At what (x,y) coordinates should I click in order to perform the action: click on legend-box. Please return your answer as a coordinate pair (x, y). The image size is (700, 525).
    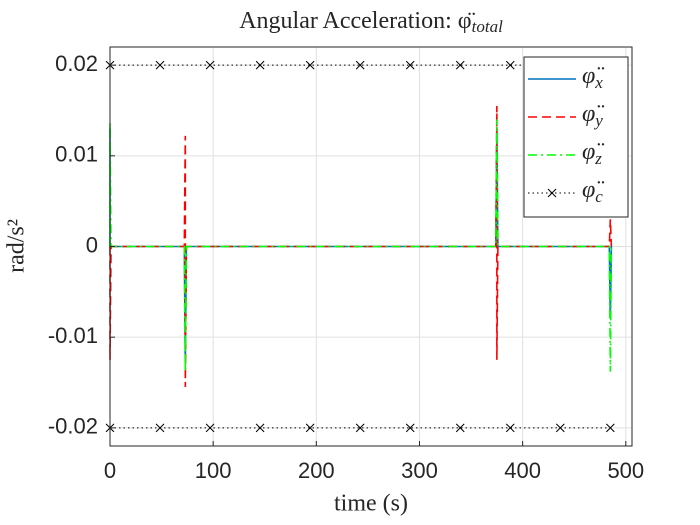
    Looking at the image, I should click on (576, 137).